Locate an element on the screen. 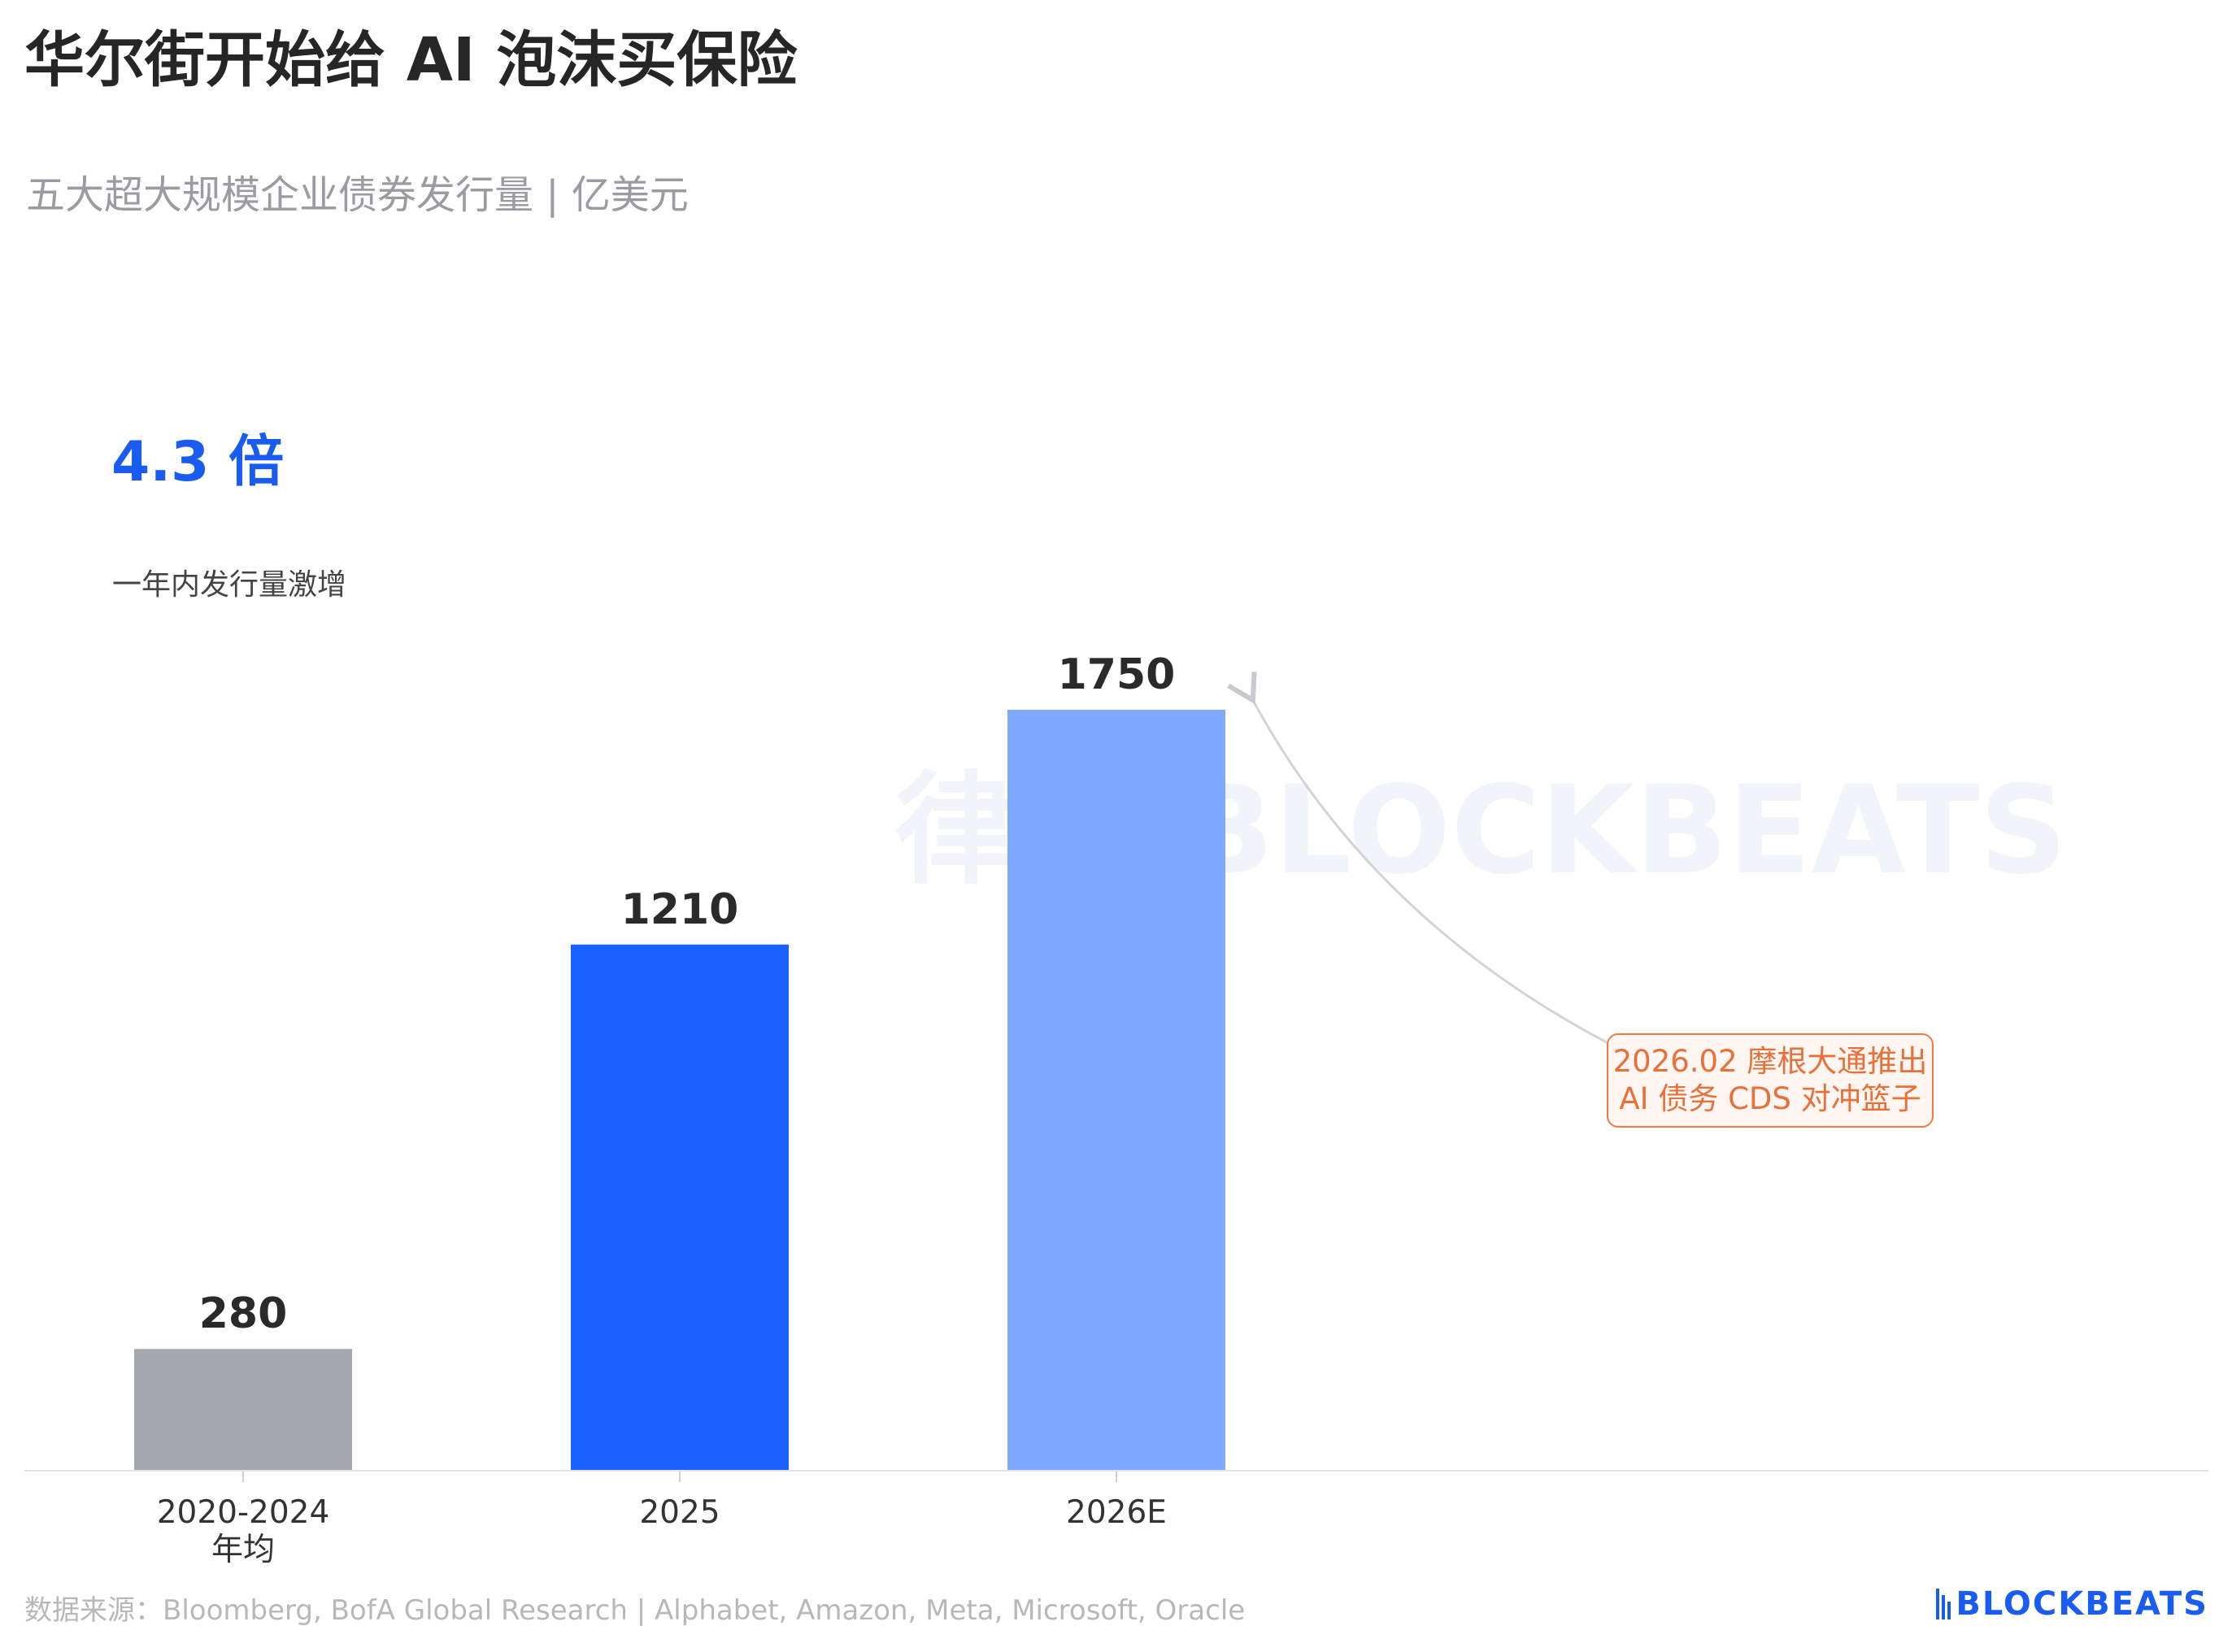 Image resolution: width=2232 pixels, height=1652 pixels. annotation-line-2: AI 债务 CDS 对冲篮子 is located at coordinates (1770, 1098).